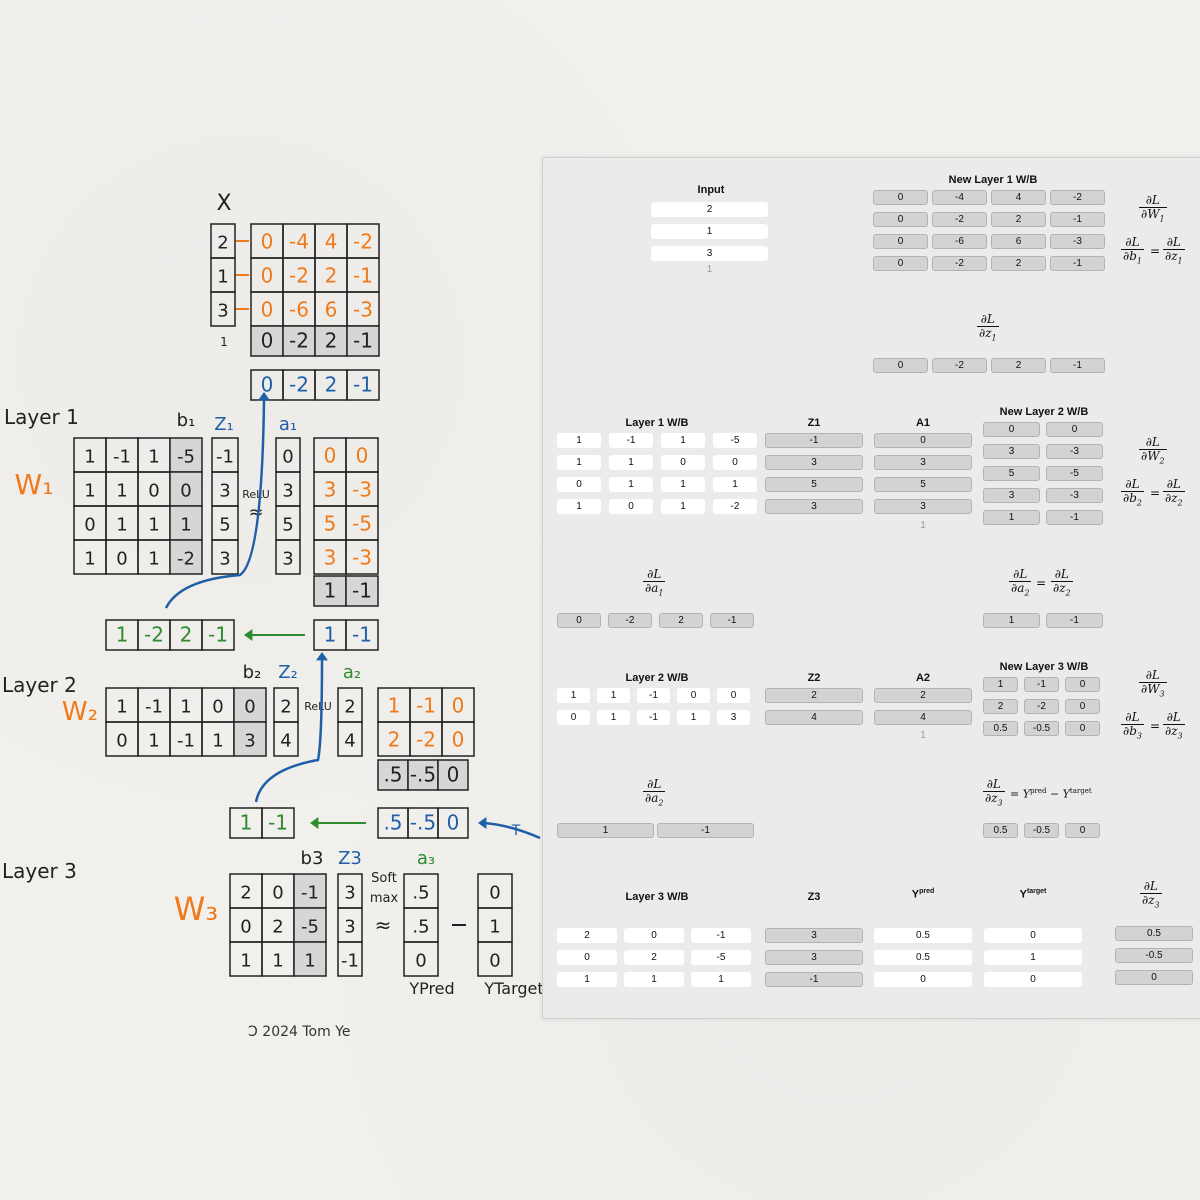  I want to click on dz3-grad-cell: 0, so click(1154, 977).